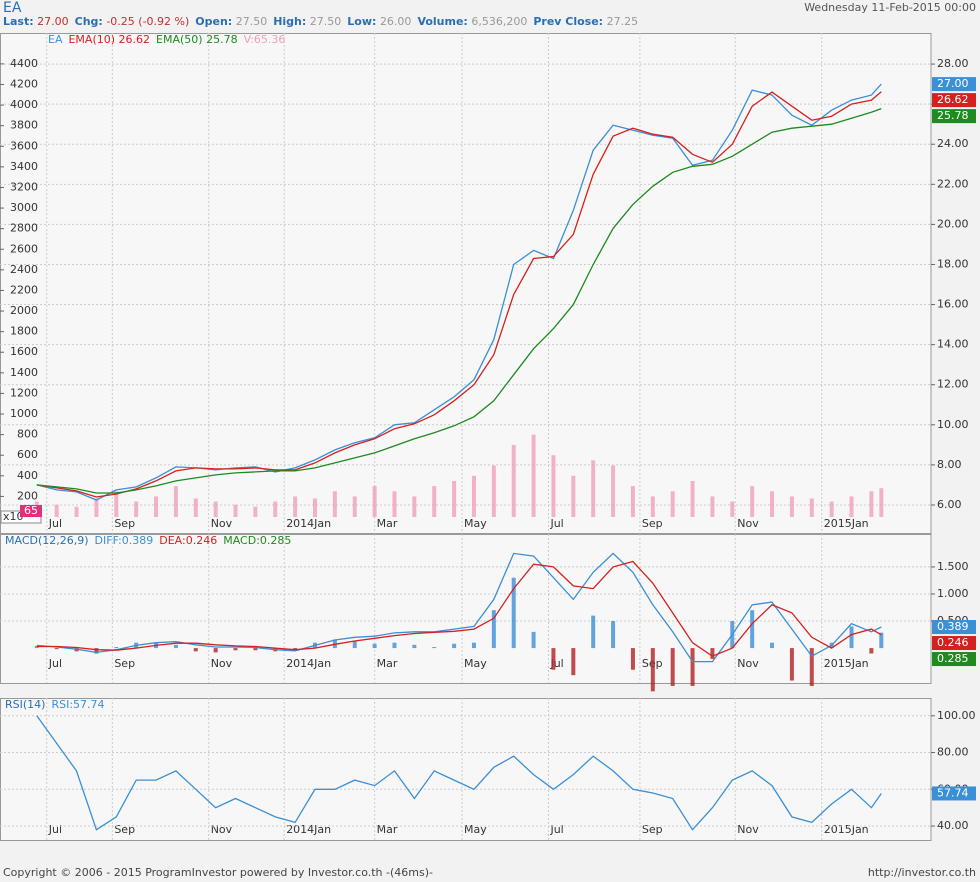 The image size is (980, 882). What do you see at coordinates (53, 21) in the screenshot?
I see `field-value: 27.00` at bounding box center [53, 21].